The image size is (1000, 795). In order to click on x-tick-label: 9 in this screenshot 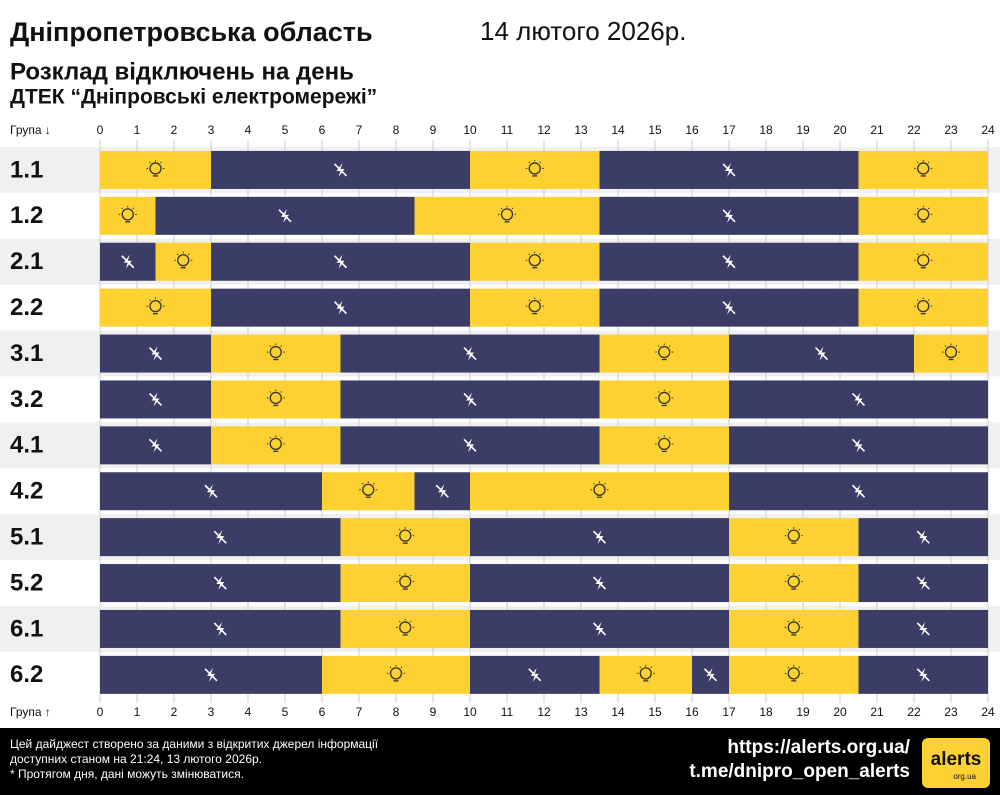, I will do `click(433, 130)`.